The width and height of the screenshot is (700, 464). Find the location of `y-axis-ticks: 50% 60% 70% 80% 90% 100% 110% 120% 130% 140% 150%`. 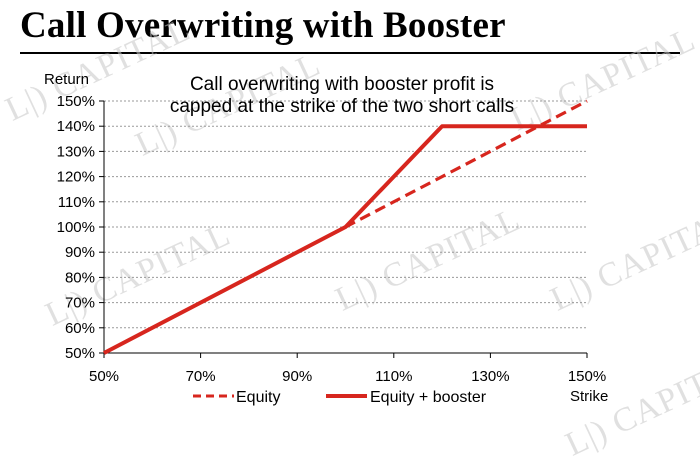

y-axis-ticks: 50% 60% 70% 80% 90% 100% 110% 120% 130% 140% 150% is located at coordinates (80, 227).